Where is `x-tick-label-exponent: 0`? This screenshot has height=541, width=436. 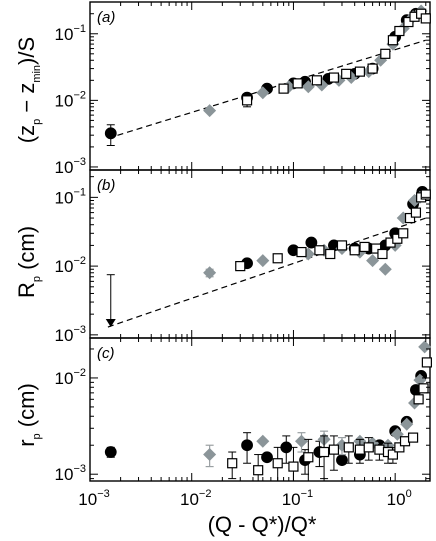 x-tick-label-exponent: 0 is located at coordinates (409, 494).